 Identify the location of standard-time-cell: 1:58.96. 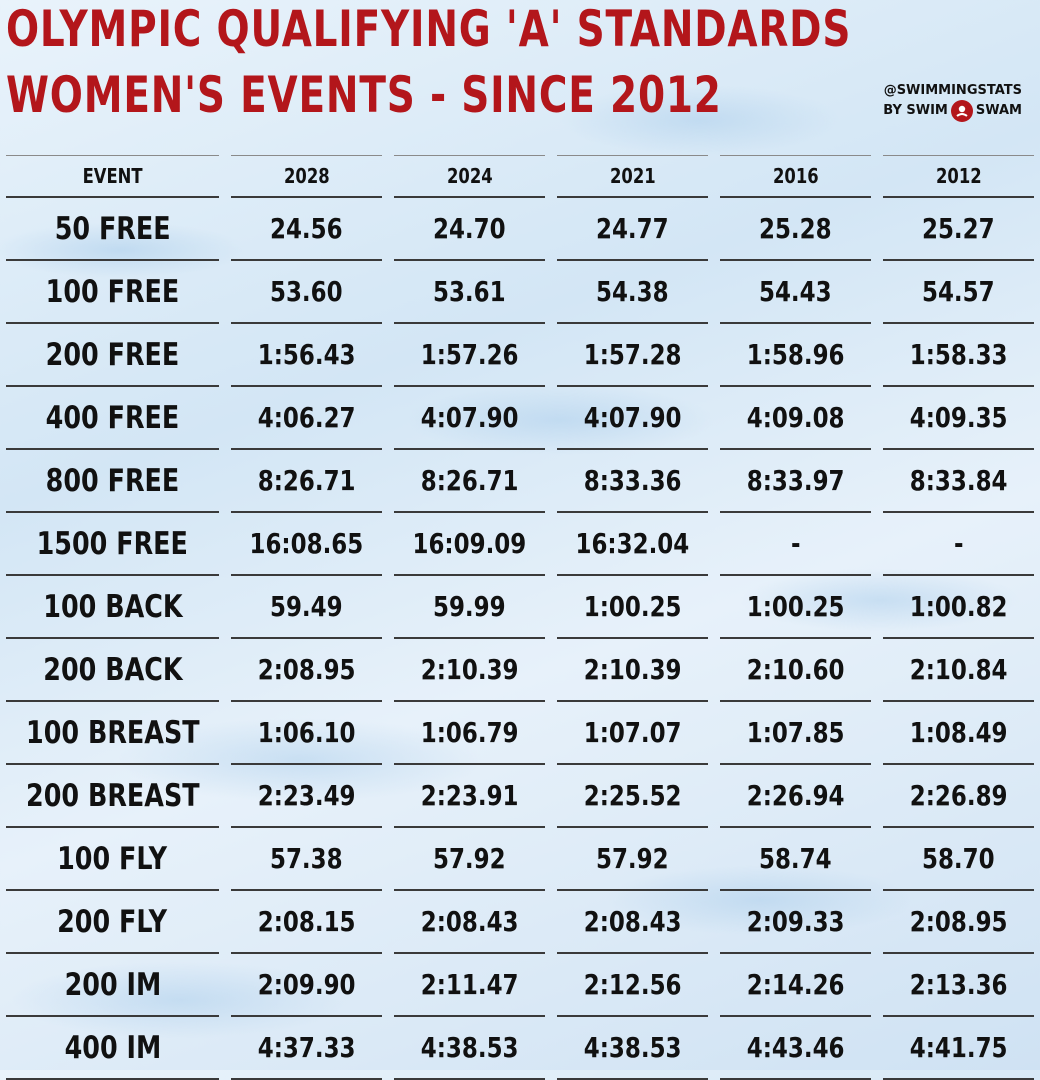
(795, 355).